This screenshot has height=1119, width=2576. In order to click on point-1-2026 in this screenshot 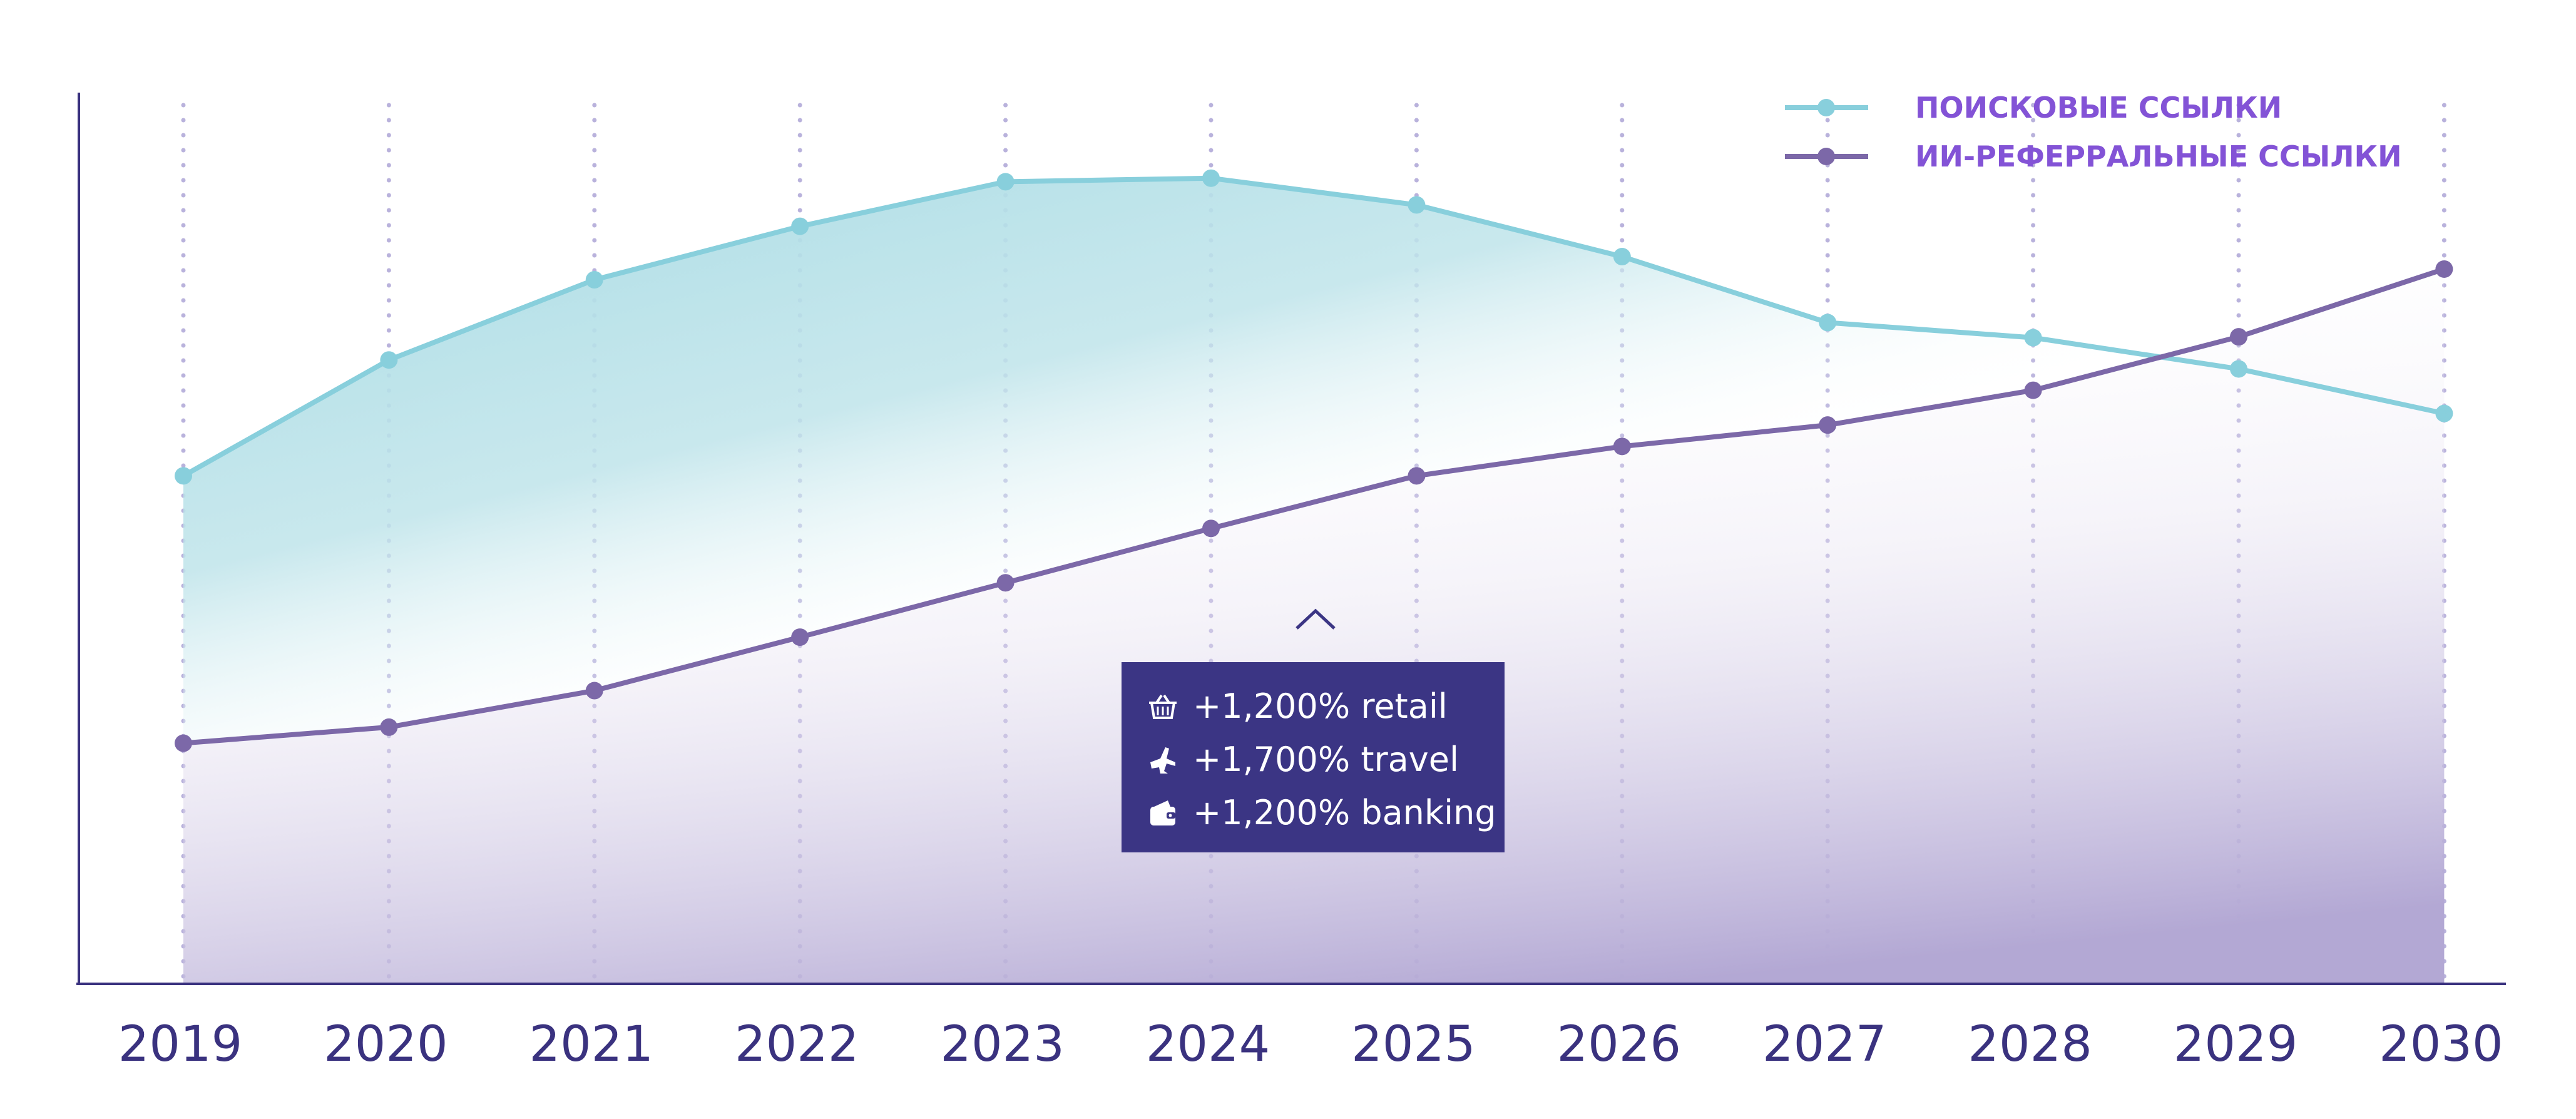, I will do `click(1622, 446)`.